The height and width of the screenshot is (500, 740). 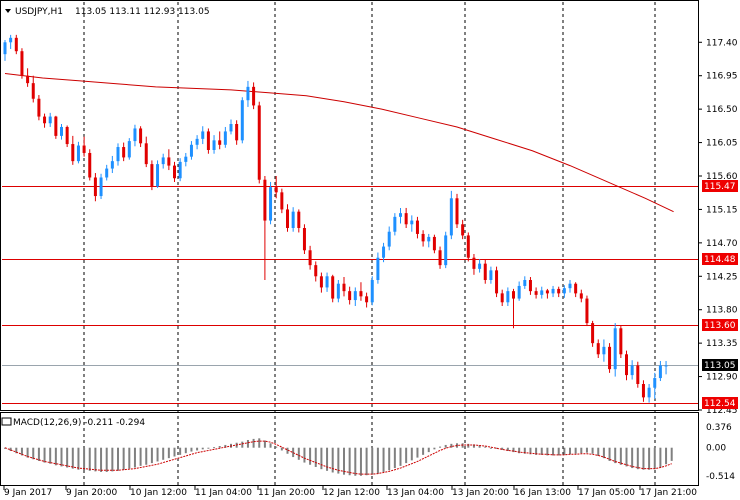 I want to click on price-tick-label: 115.60, so click(x=722, y=177).